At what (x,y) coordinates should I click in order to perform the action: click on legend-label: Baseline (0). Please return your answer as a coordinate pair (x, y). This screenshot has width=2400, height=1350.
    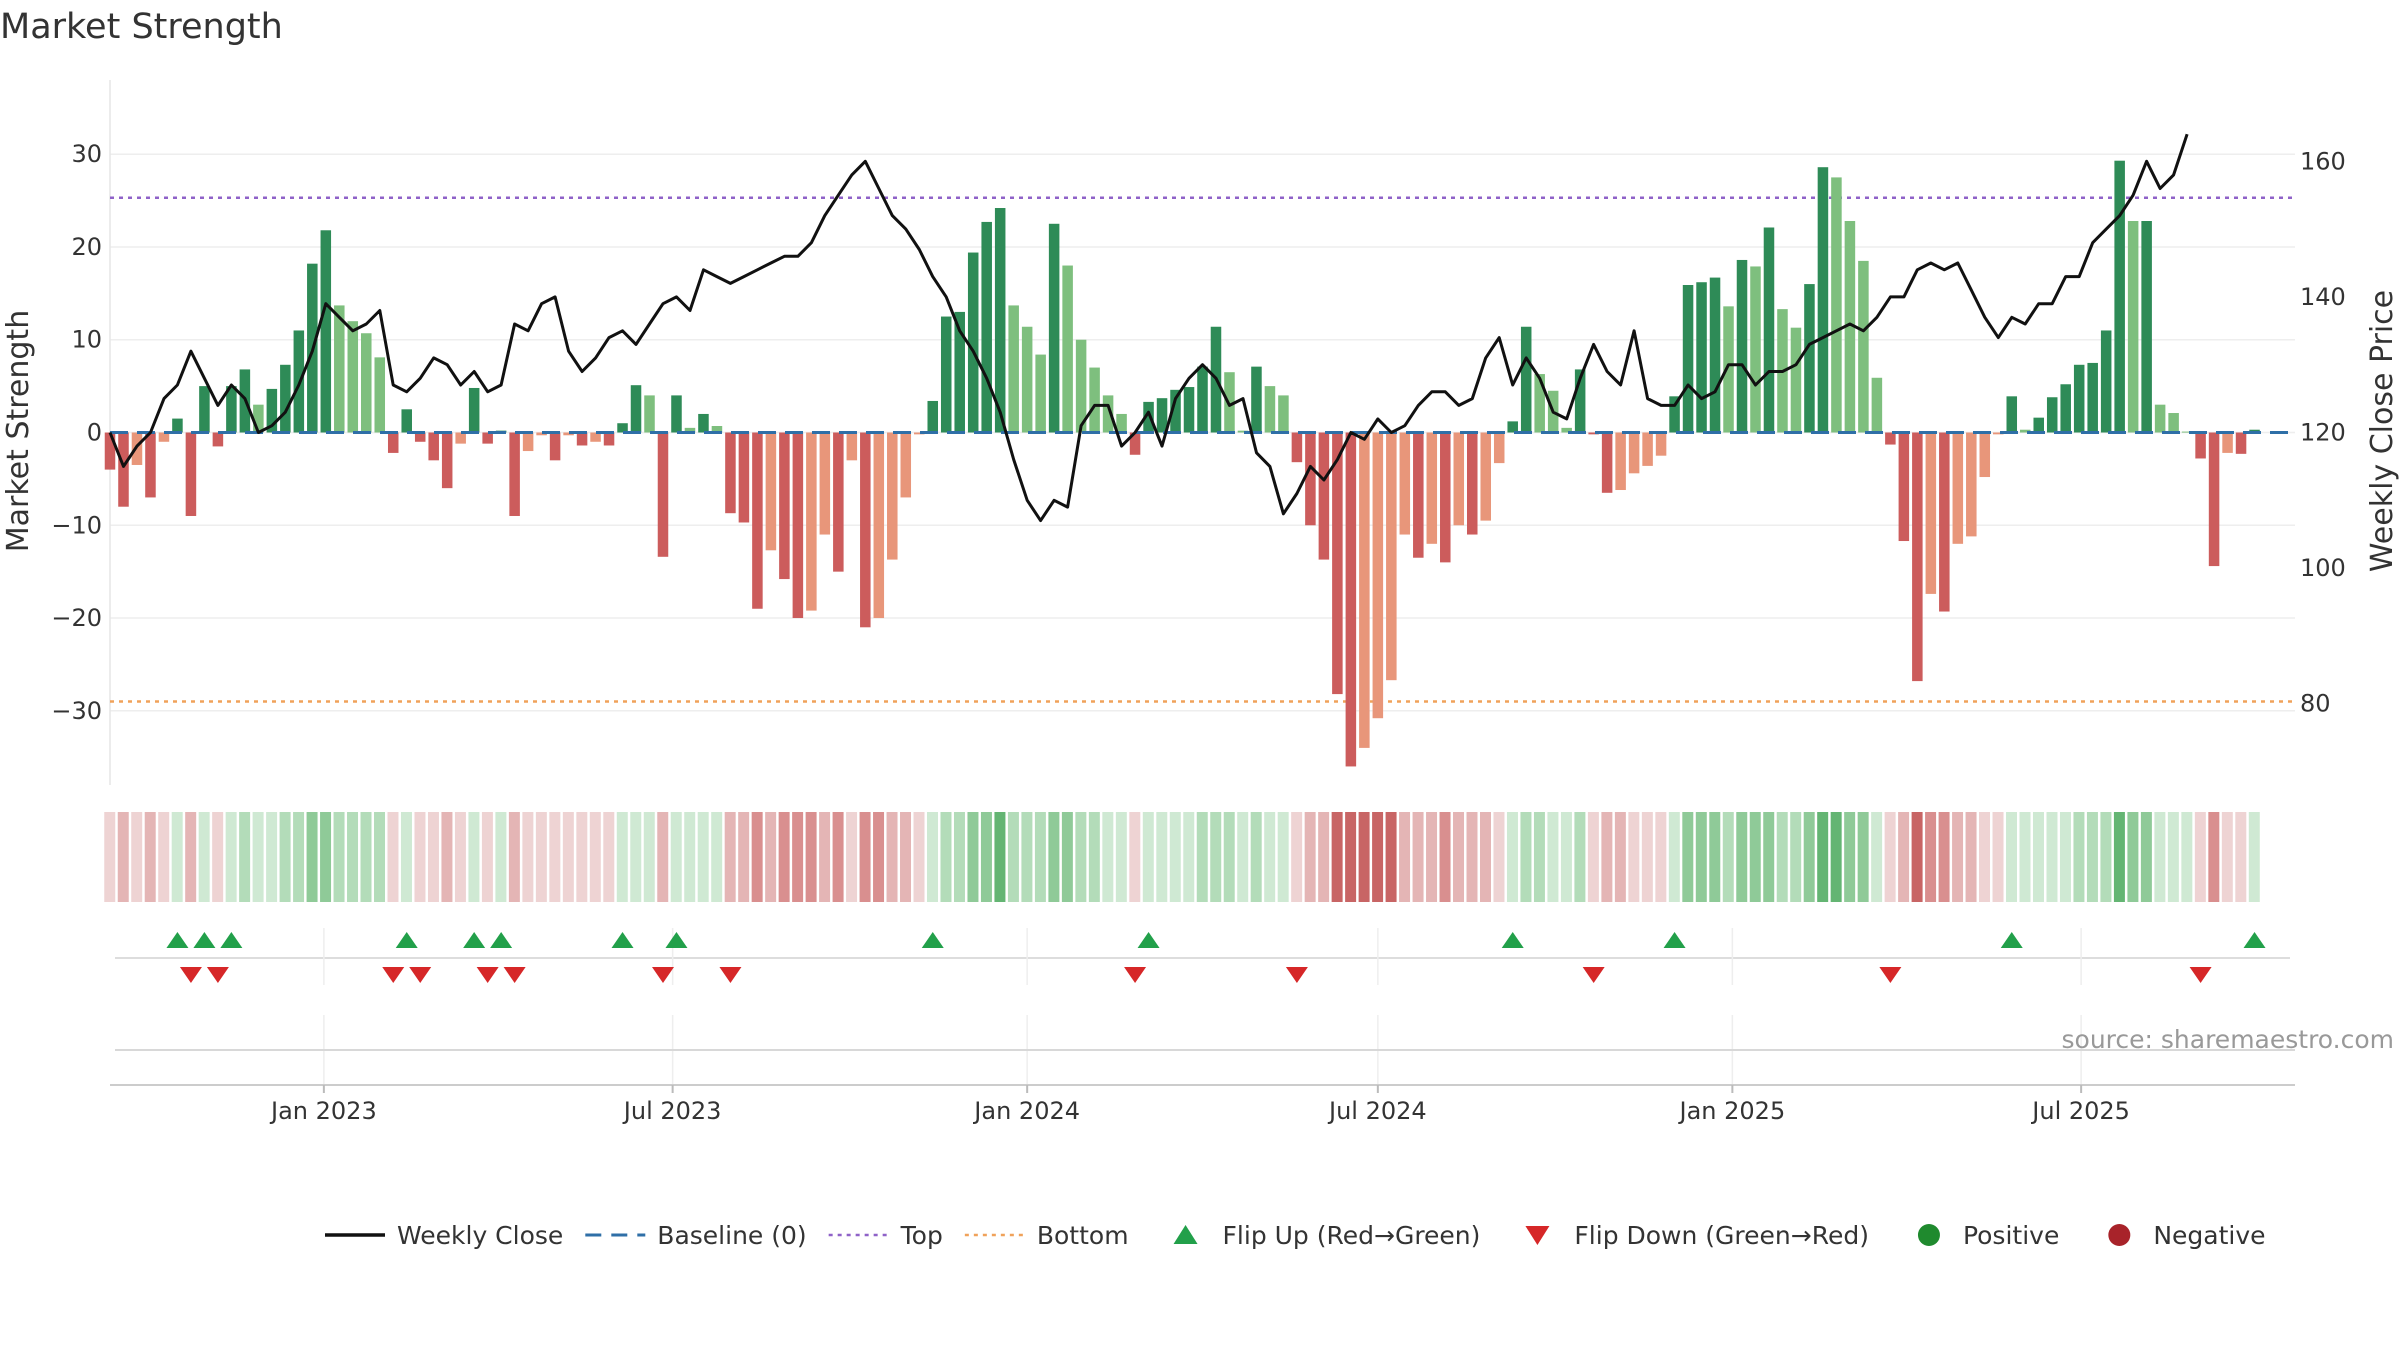
    Looking at the image, I should click on (731, 1235).